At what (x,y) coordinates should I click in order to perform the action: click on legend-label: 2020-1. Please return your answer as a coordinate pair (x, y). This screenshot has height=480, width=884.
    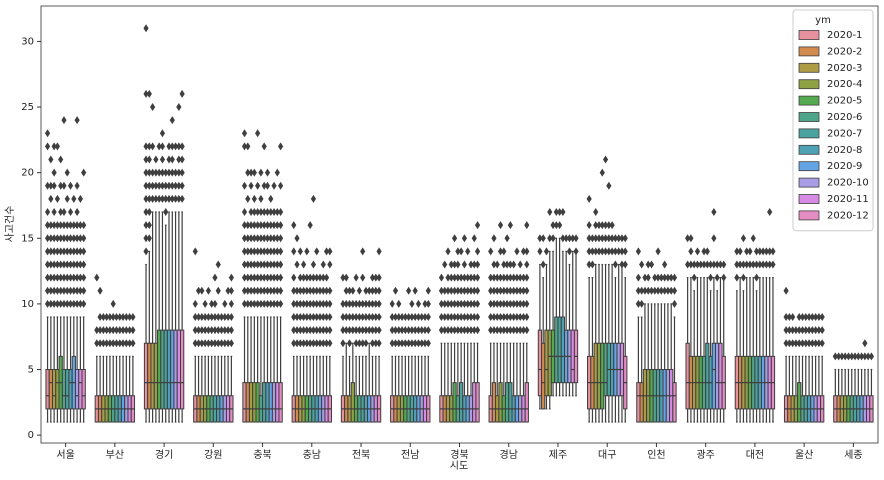
    Looking at the image, I should click on (844, 35).